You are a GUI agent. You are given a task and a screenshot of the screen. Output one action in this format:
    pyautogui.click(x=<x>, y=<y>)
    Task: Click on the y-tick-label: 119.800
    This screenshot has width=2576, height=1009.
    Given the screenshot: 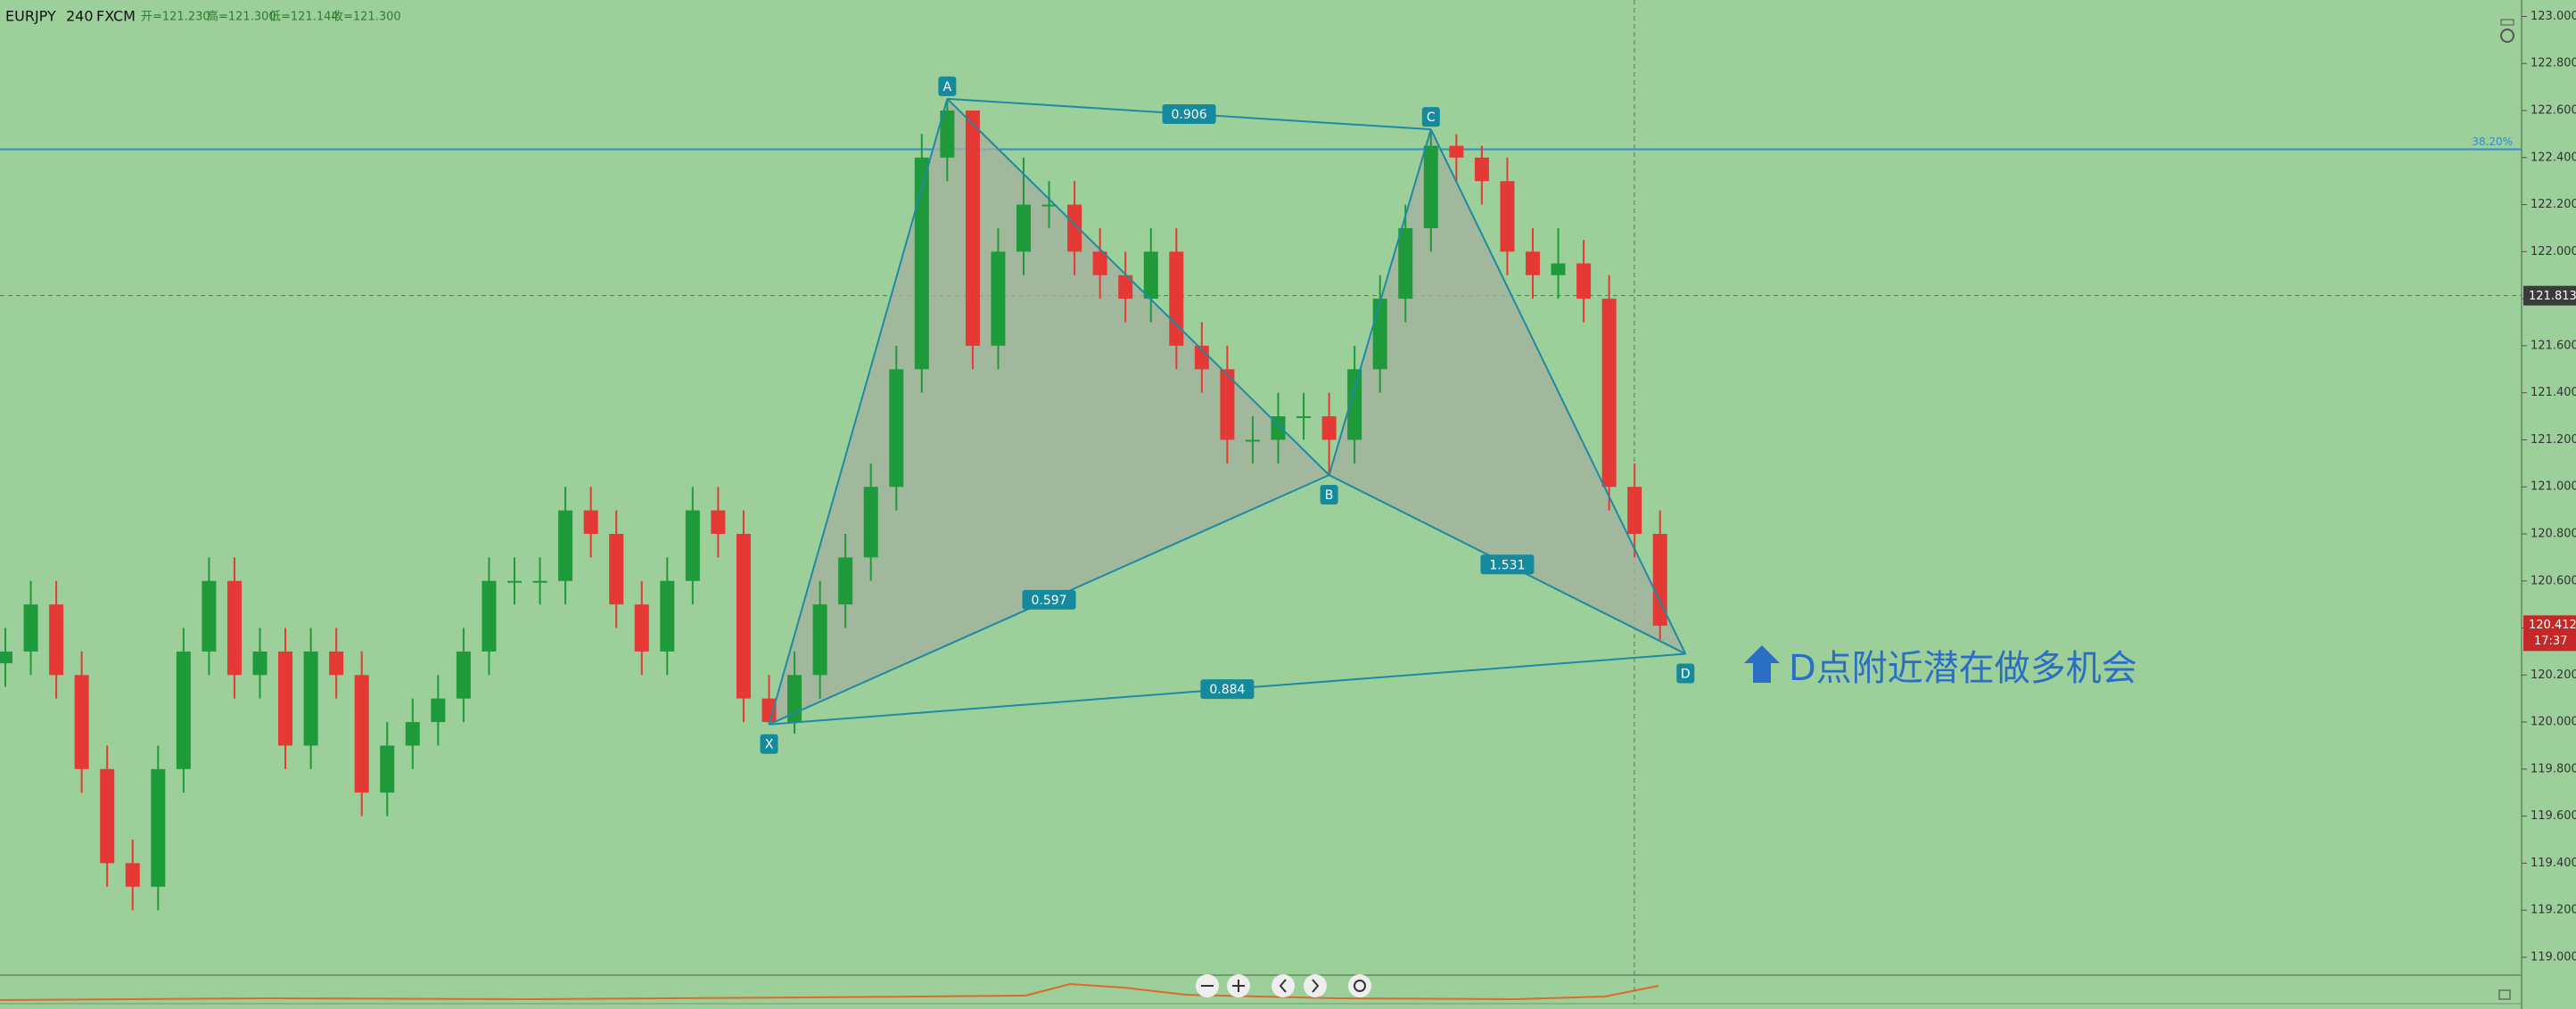 What is the action you would take?
    pyautogui.click(x=2553, y=768)
    